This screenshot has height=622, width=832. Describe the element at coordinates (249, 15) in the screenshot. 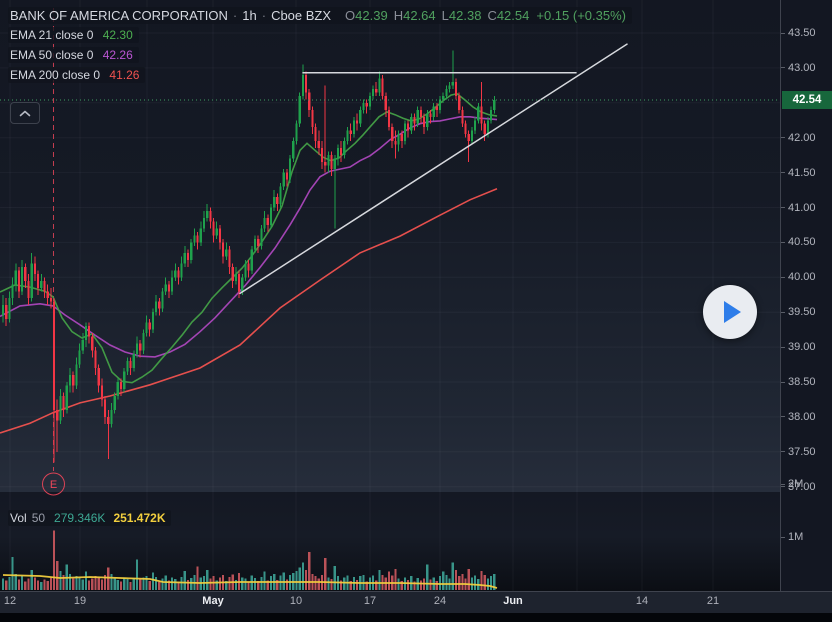

I see `interval-button: 1h` at that location.